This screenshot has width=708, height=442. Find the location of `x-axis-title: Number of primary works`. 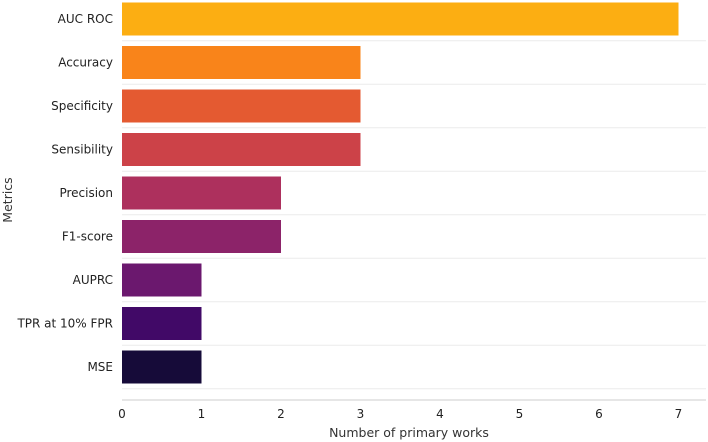

x-axis-title: Number of primary works is located at coordinates (409, 432).